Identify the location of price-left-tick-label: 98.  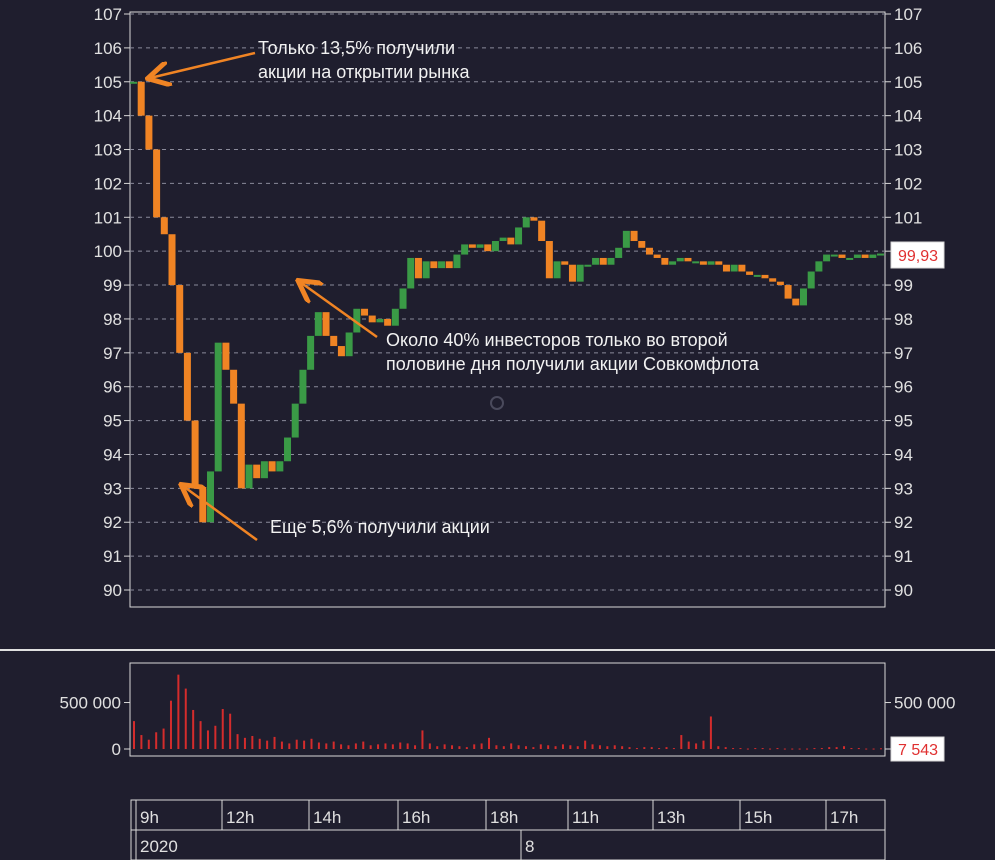
(112, 319).